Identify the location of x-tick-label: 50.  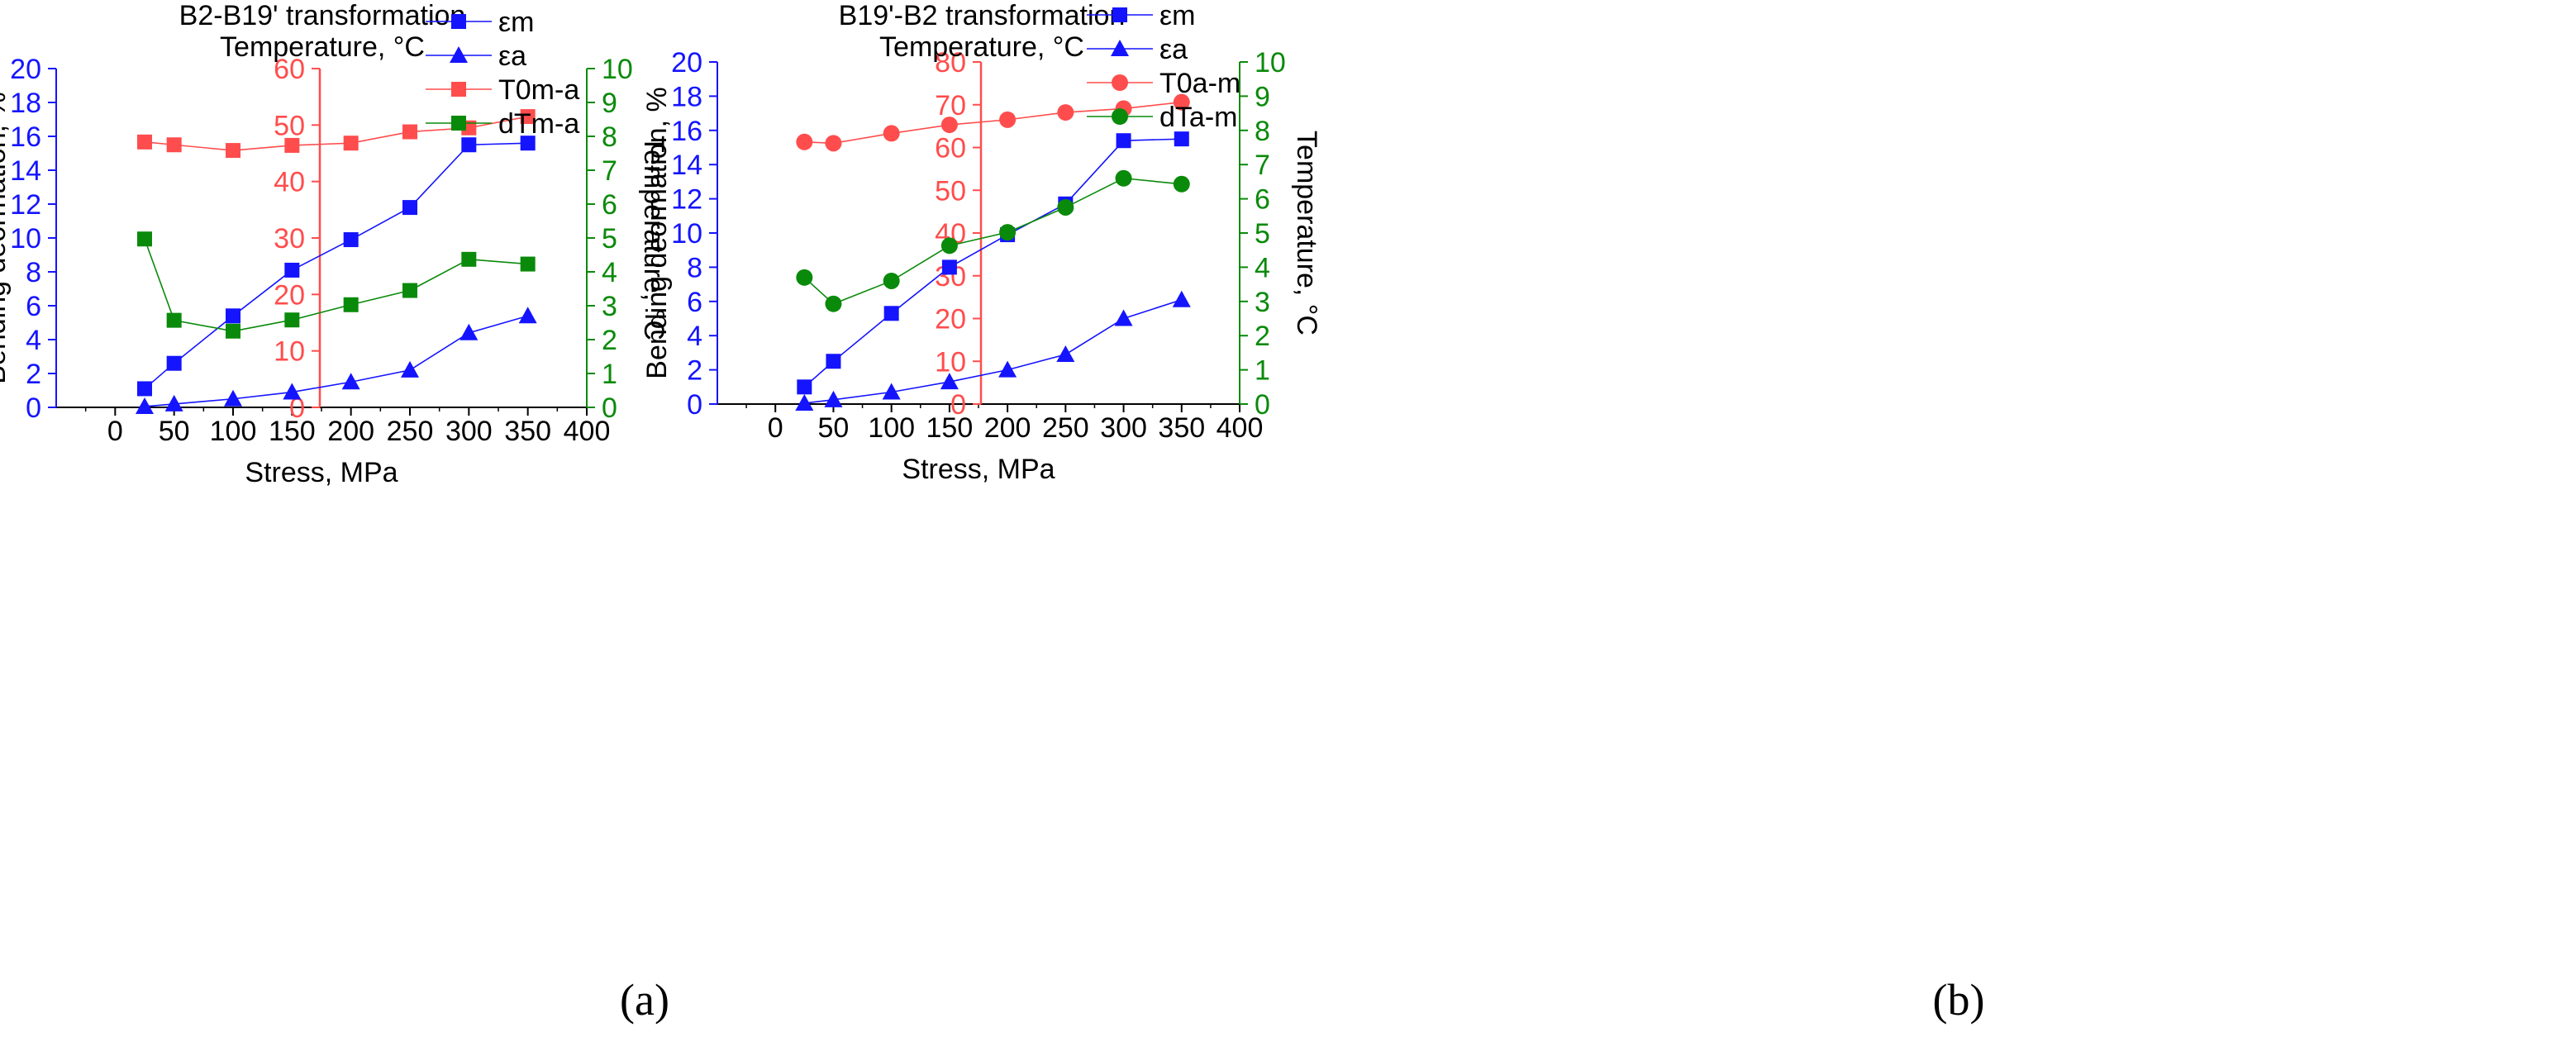
(834, 428).